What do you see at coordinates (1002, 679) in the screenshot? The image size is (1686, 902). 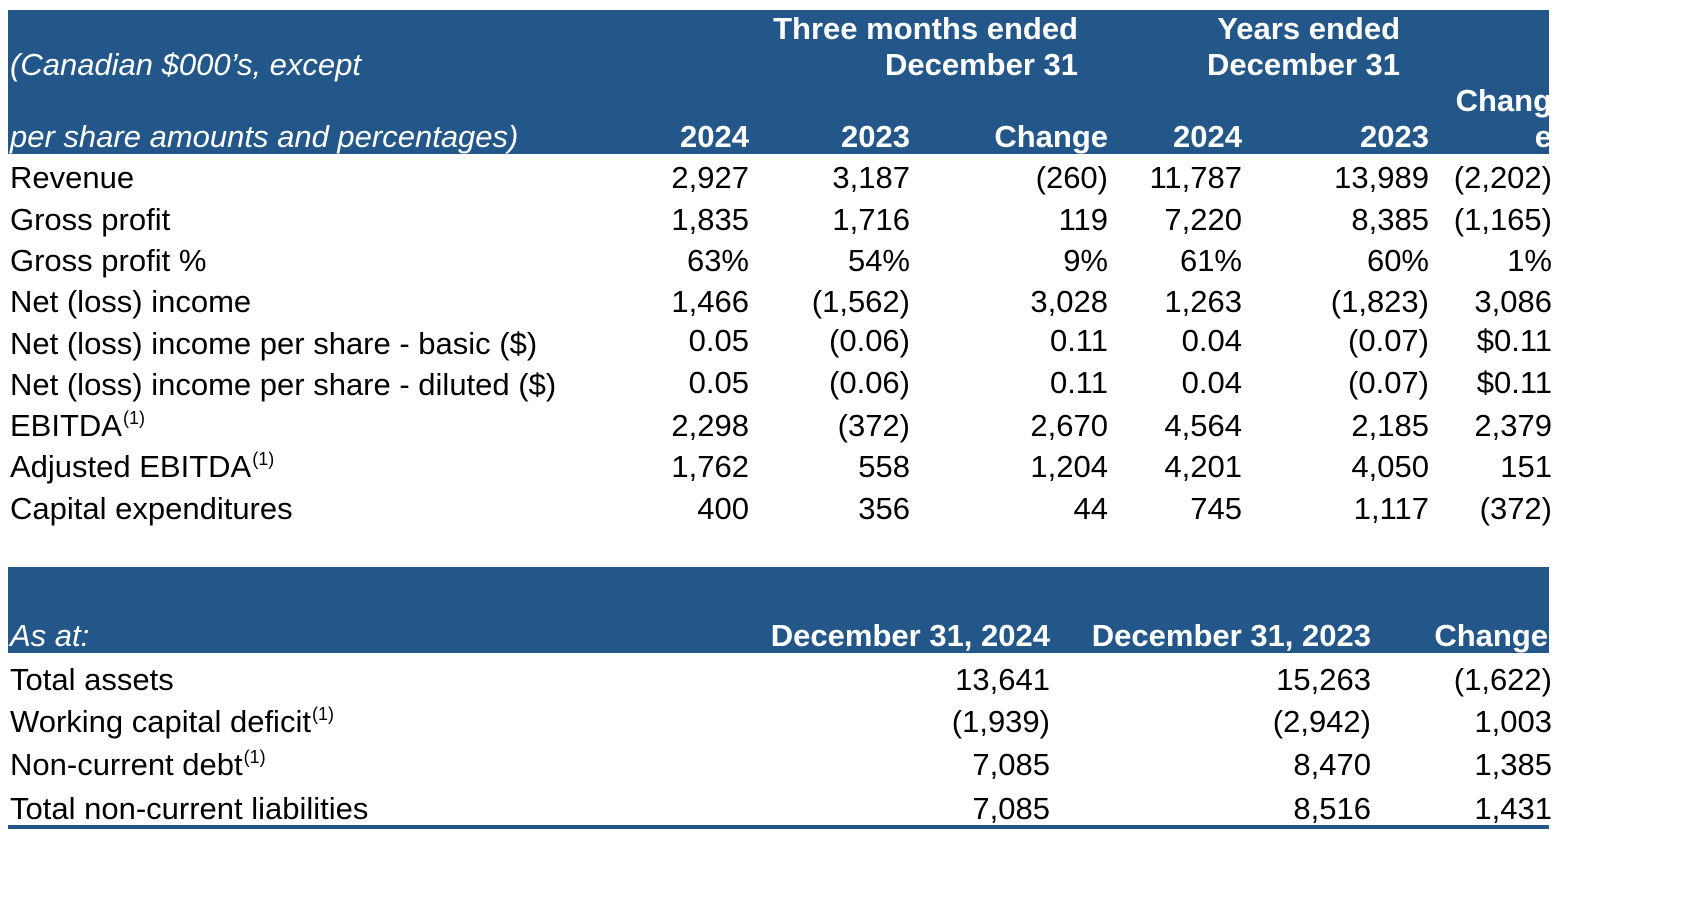 I see `cell-dec-2024: 13,641` at bounding box center [1002, 679].